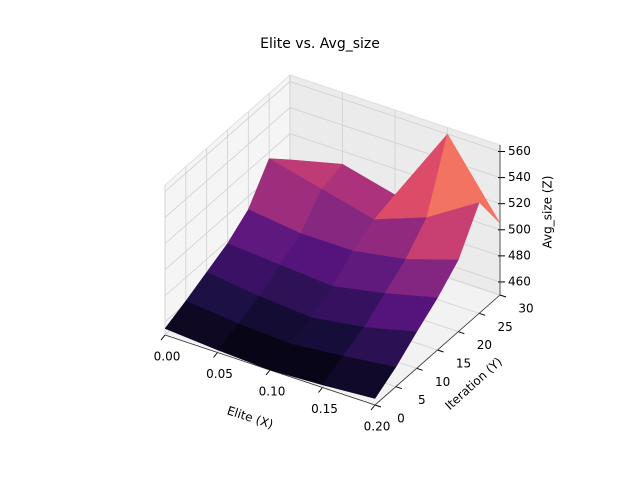  What do you see at coordinates (525, 309) in the screenshot?
I see `y-tick-label: 30` at bounding box center [525, 309].